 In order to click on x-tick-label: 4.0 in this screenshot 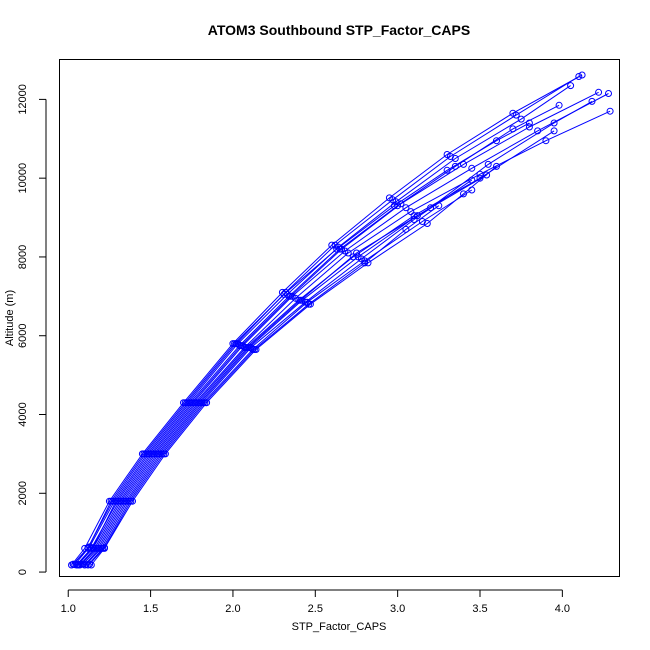, I will do `click(562, 609)`.